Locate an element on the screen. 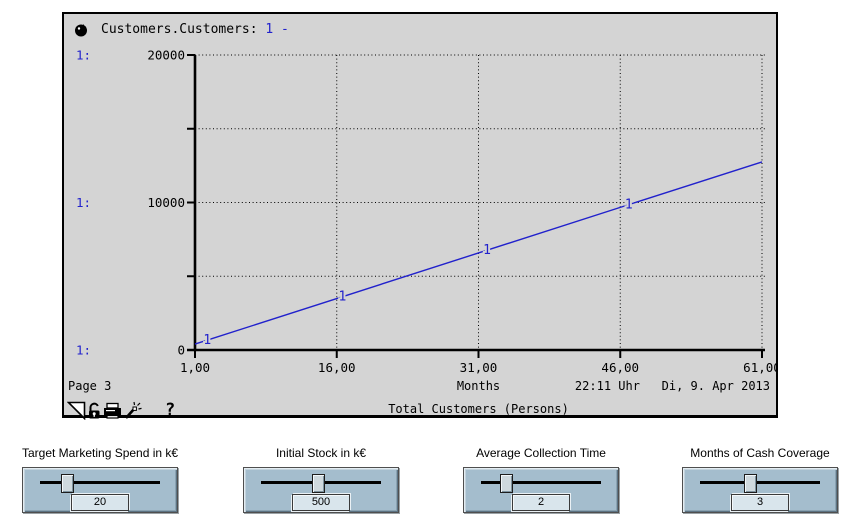 This screenshot has height=520, width=860. chart-title: Customers.Customers: 1 - is located at coordinates (195, 29).